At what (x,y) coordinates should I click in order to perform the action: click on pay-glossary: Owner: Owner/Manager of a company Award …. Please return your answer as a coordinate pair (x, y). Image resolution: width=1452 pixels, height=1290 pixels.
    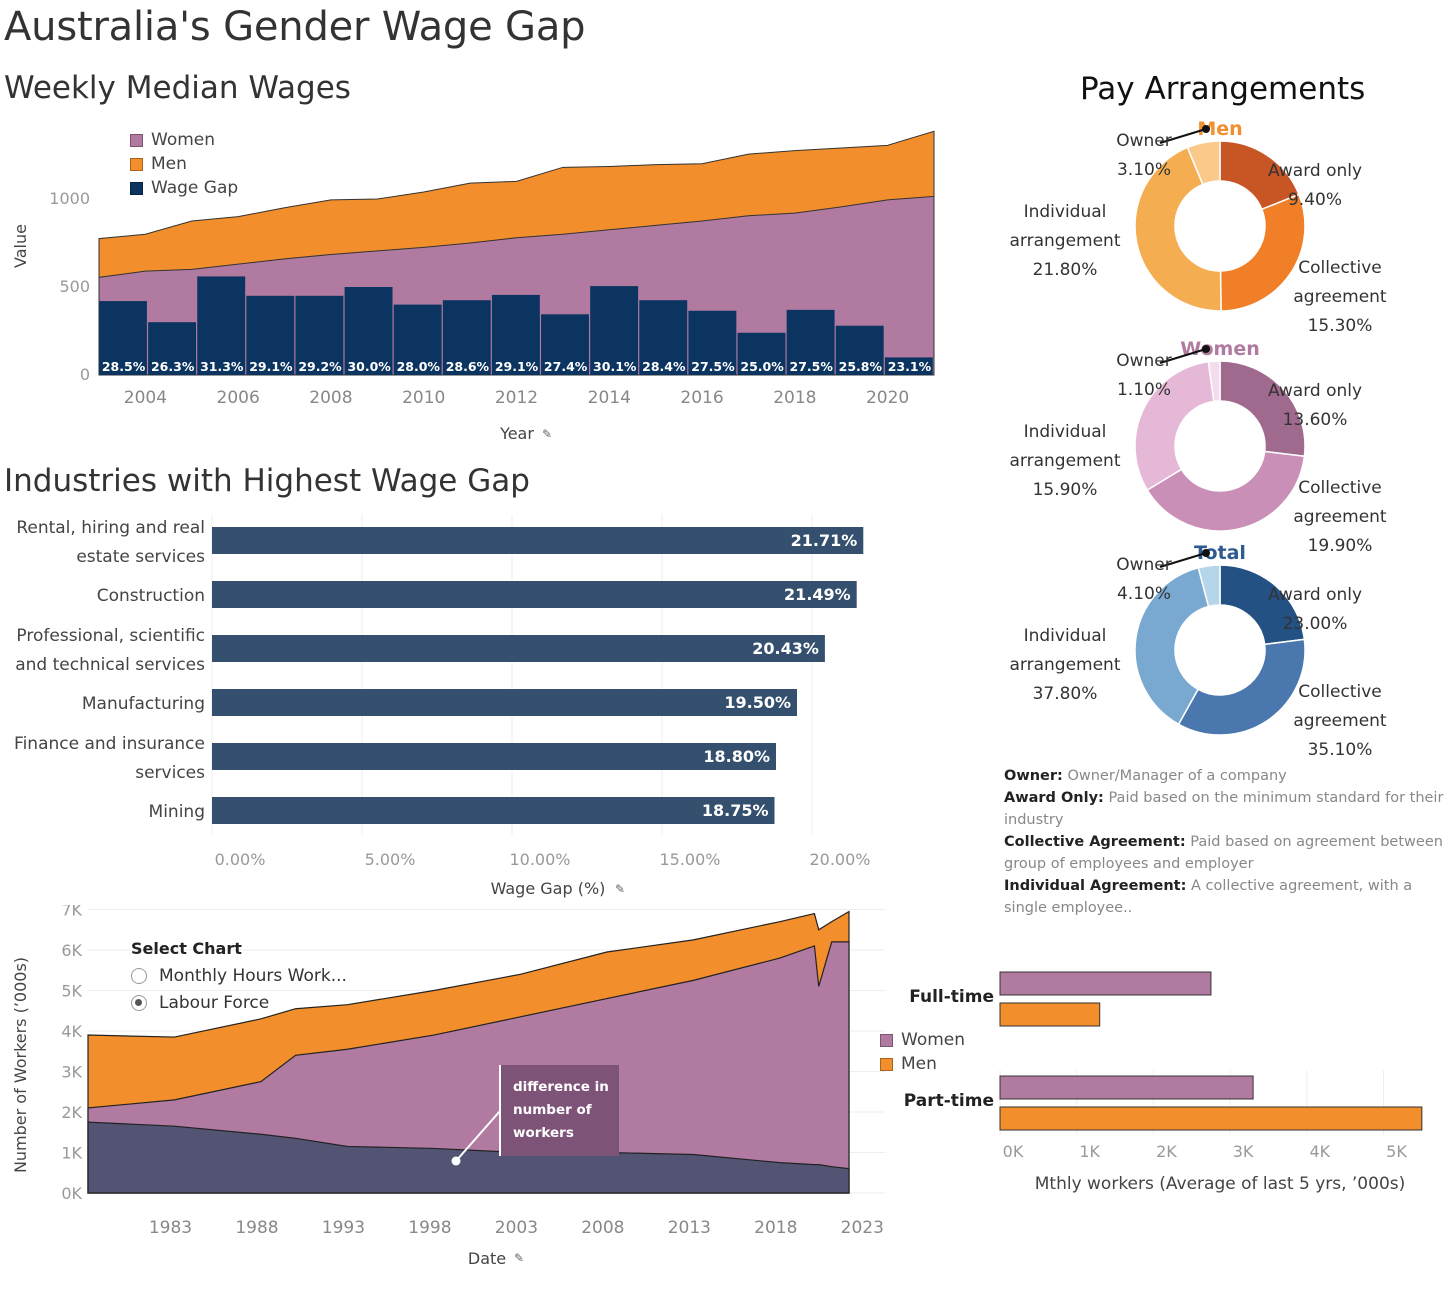
    Looking at the image, I should click on (1224, 842).